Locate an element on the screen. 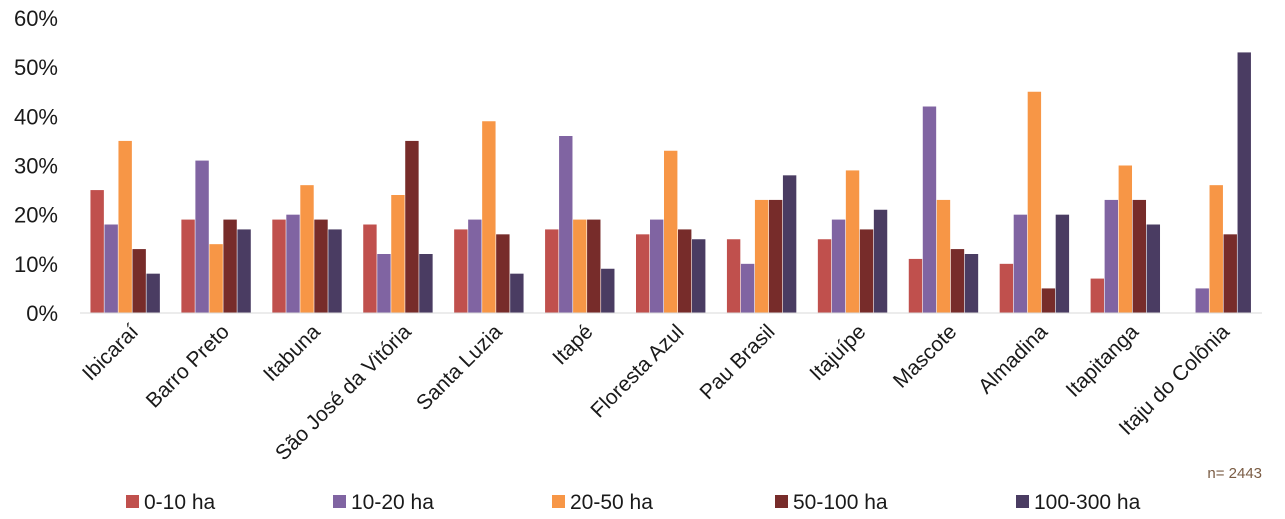 This screenshot has height=519, width=1285. x-tick-label: Floresta Azul is located at coordinates (637, 371).